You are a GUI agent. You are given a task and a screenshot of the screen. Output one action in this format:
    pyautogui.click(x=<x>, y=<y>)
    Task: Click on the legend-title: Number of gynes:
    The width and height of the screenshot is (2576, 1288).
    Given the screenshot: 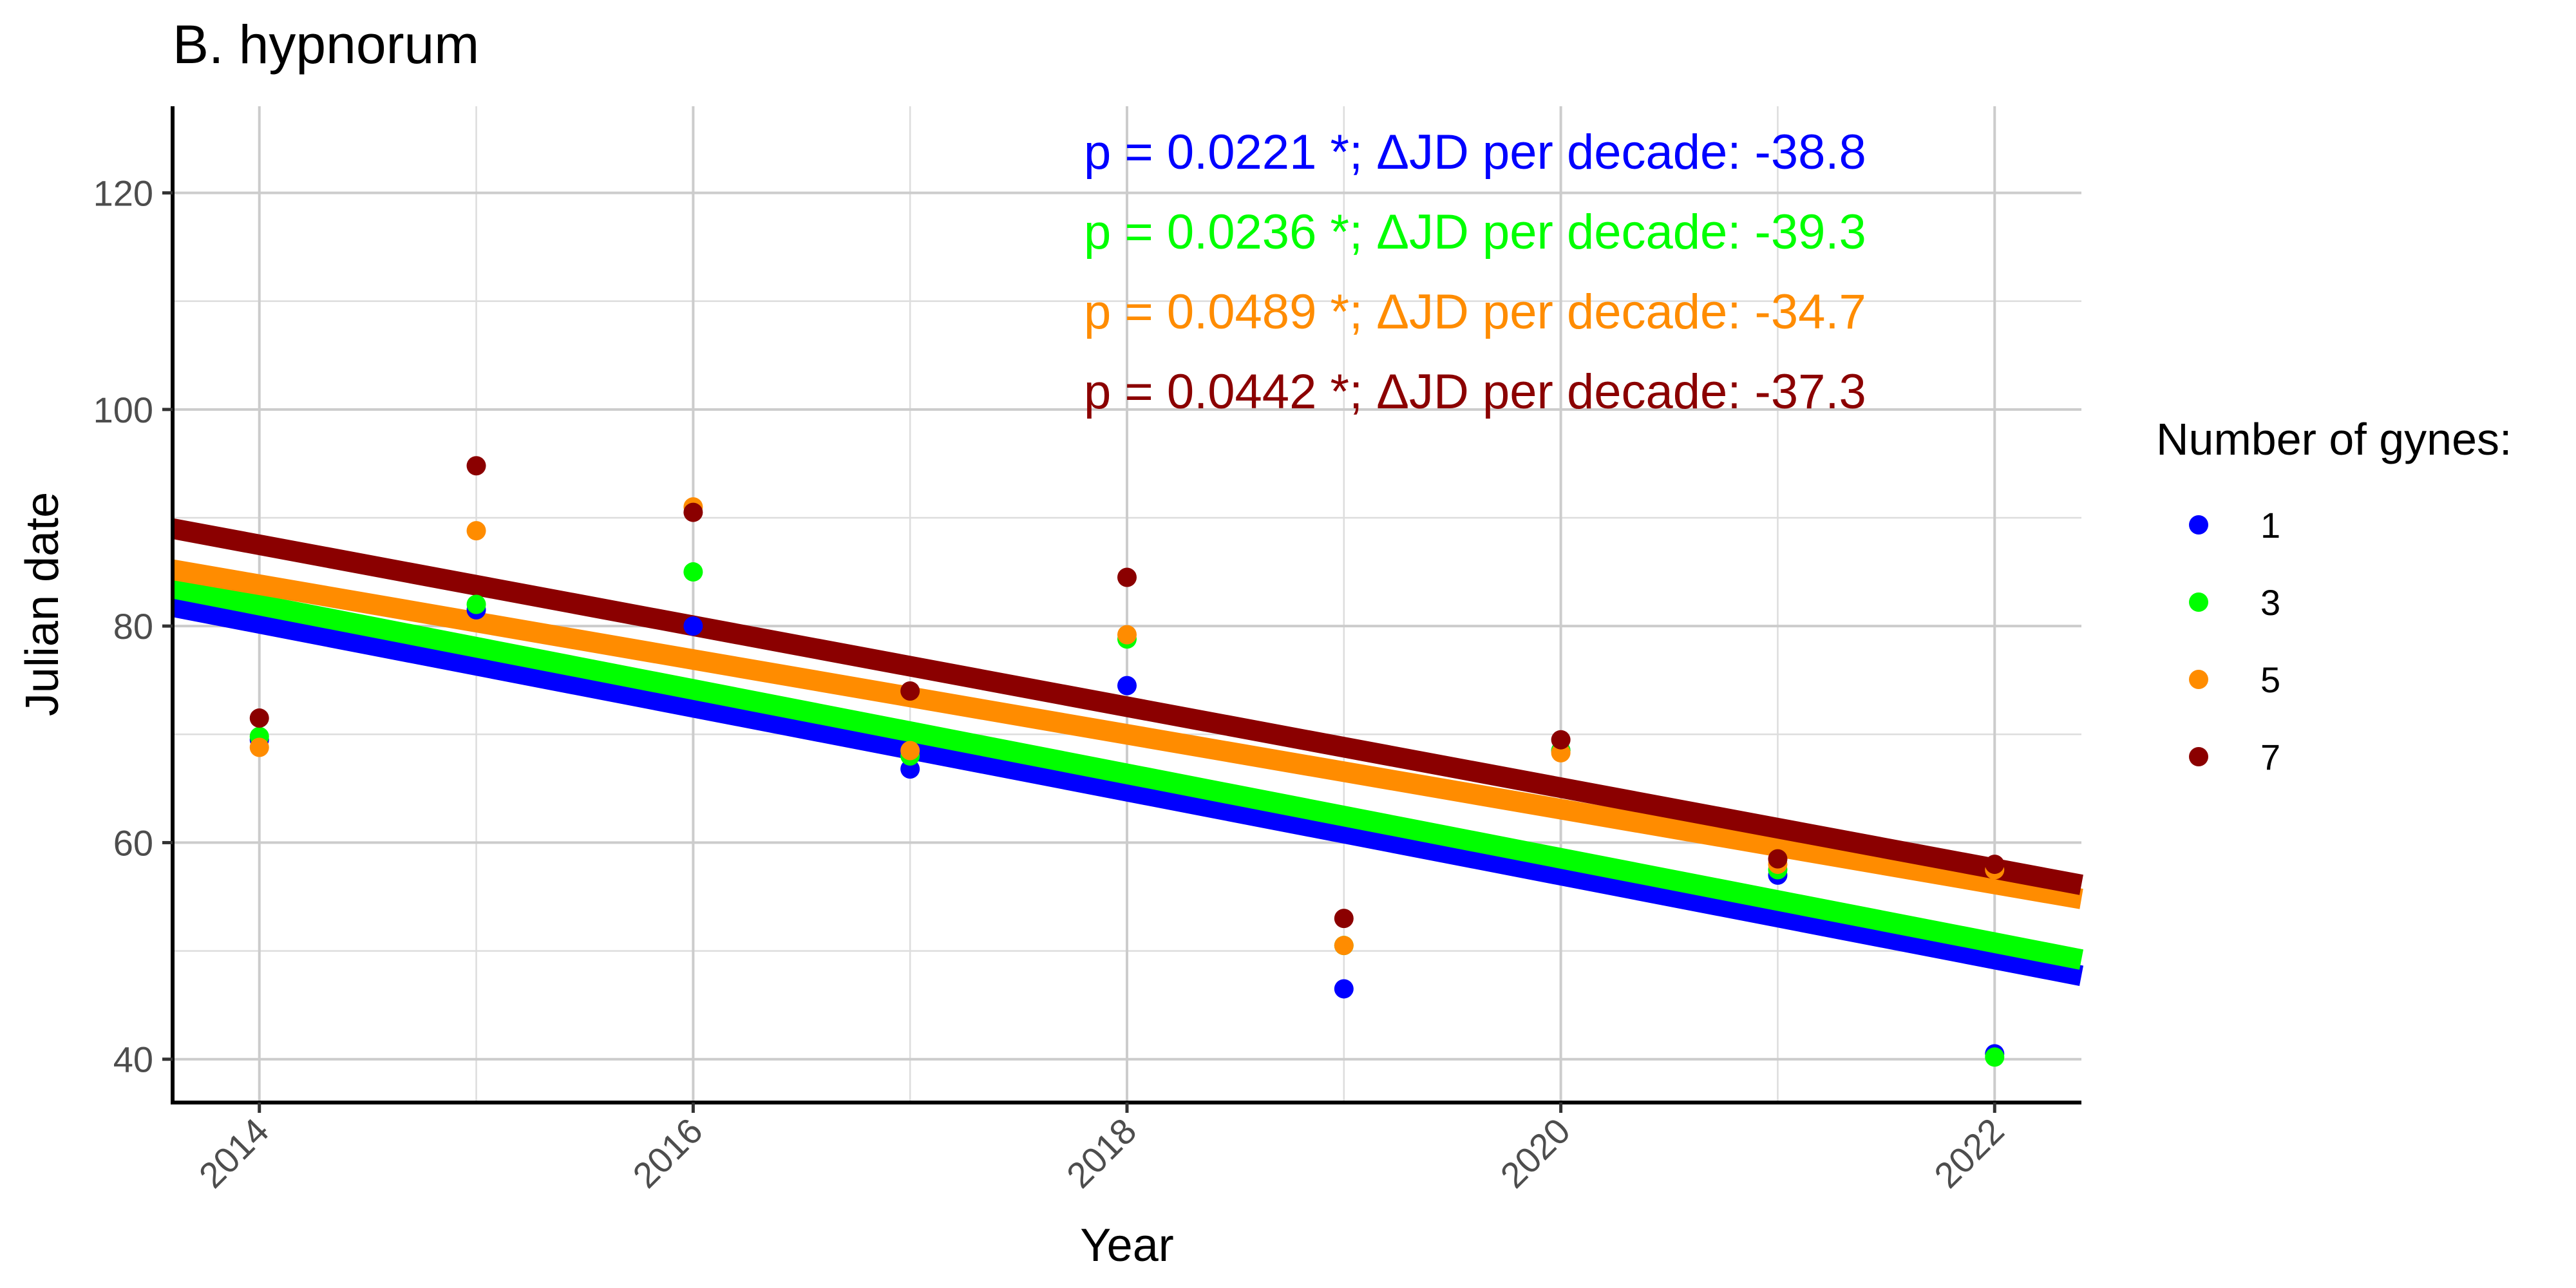 What is the action you would take?
    pyautogui.click(x=2334, y=439)
    